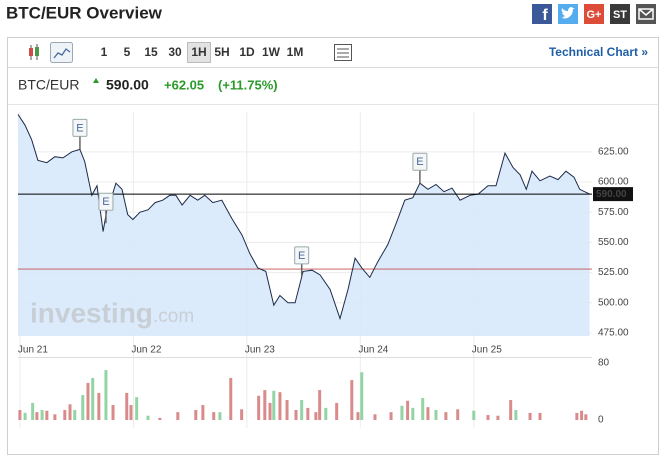  What do you see at coordinates (173, 316) in the screenshot?
I see `watermark-suffix: .com` at bounding box center [173, 316].